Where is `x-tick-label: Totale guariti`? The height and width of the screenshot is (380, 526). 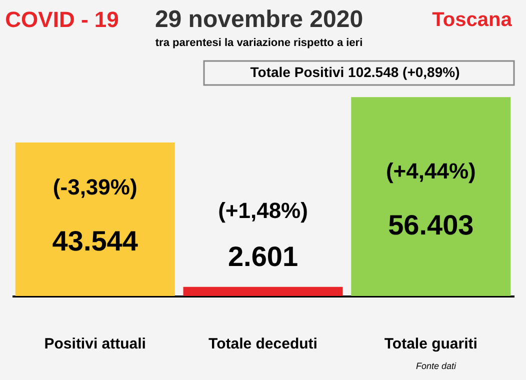
x-tick-label: Totale guariti is located at coordinates (431, 344).